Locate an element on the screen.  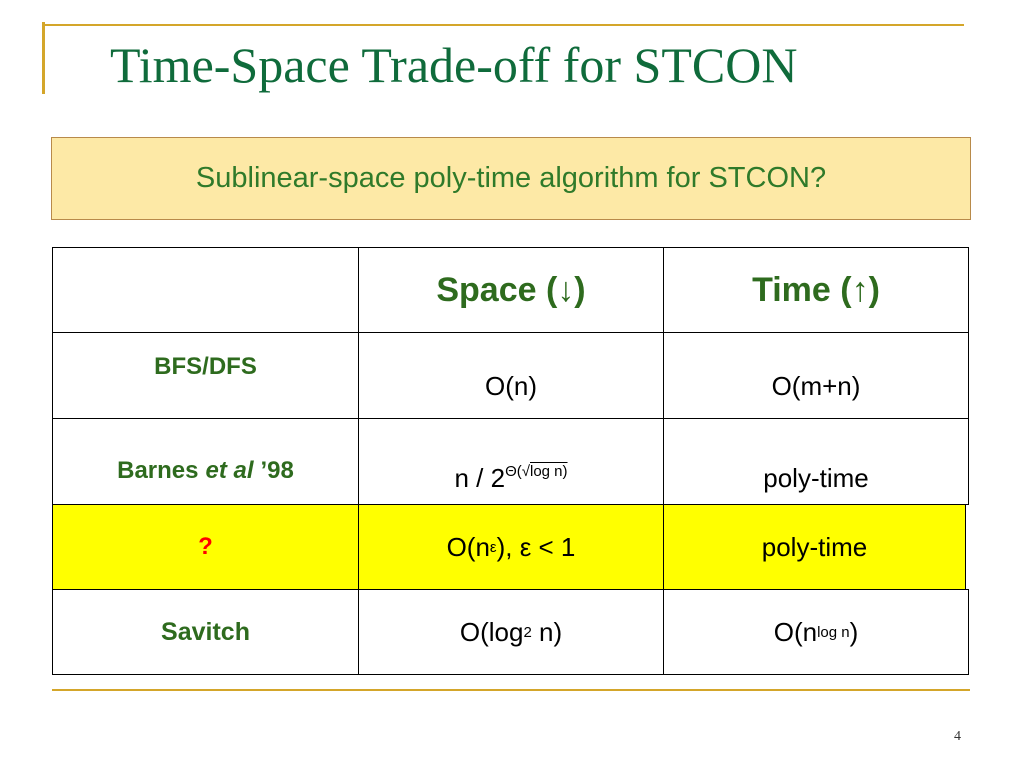
cell-text: ) is located at coordinates (854, 631).